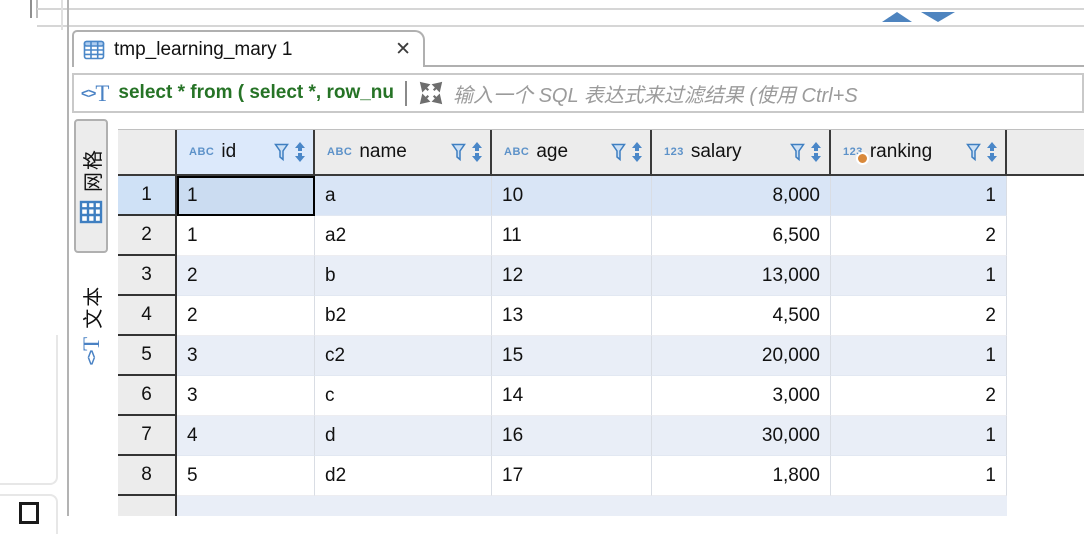 This screenshot has height=534, width=1084. Describe the element at coordinates (93, 306) in the screenshot. I see `sidetab-text-label: 文本` at that location.